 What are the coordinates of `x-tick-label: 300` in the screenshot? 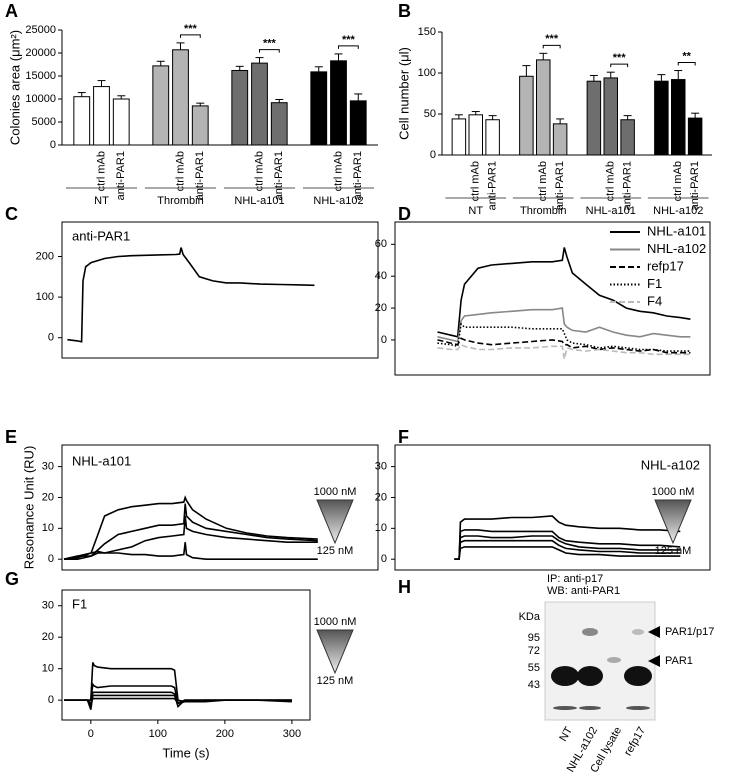 It's located at (292, 734).